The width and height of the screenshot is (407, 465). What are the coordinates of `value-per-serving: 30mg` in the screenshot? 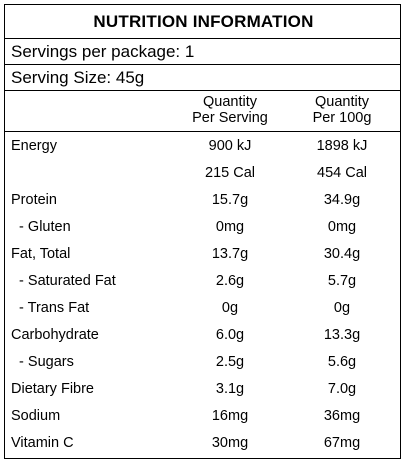 It's located at (230, 443).